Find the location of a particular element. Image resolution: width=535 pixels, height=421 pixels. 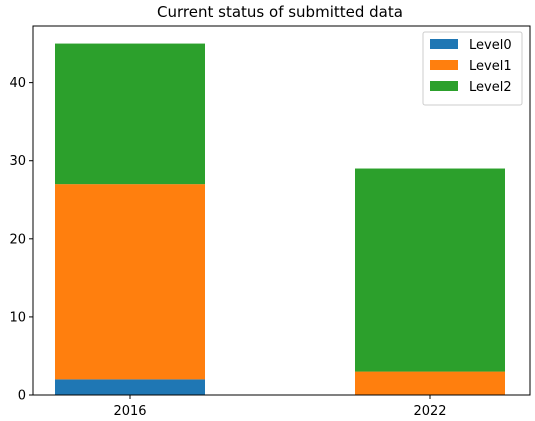

legend-swatch-level0 is located at coordinates (444, 44).